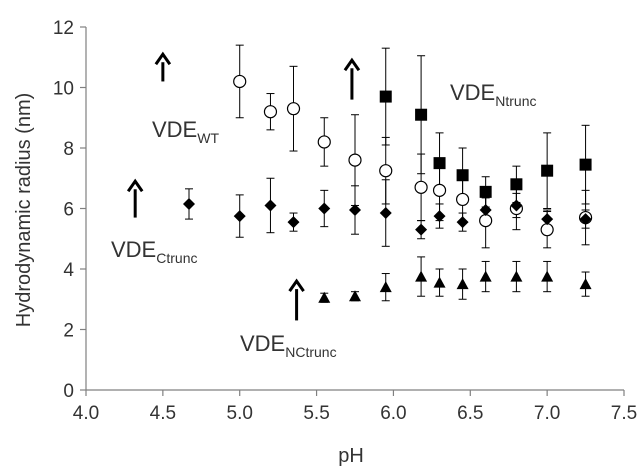 The width and height of the screenshot is (638, 468). I want to click on x-tick-label: 6.5, so click(470, 413).